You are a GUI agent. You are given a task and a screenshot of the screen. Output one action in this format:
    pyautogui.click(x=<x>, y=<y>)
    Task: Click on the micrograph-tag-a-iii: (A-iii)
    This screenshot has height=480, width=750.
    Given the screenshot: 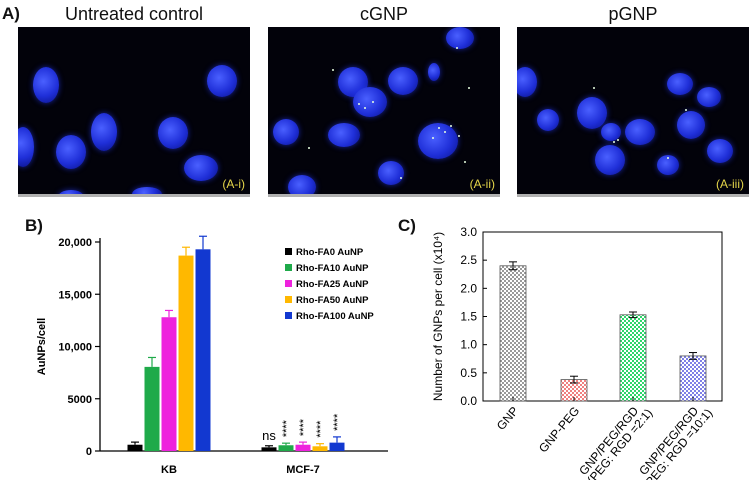 What is the action you would take?
    pyautogui.click(x=730, y=184)
    